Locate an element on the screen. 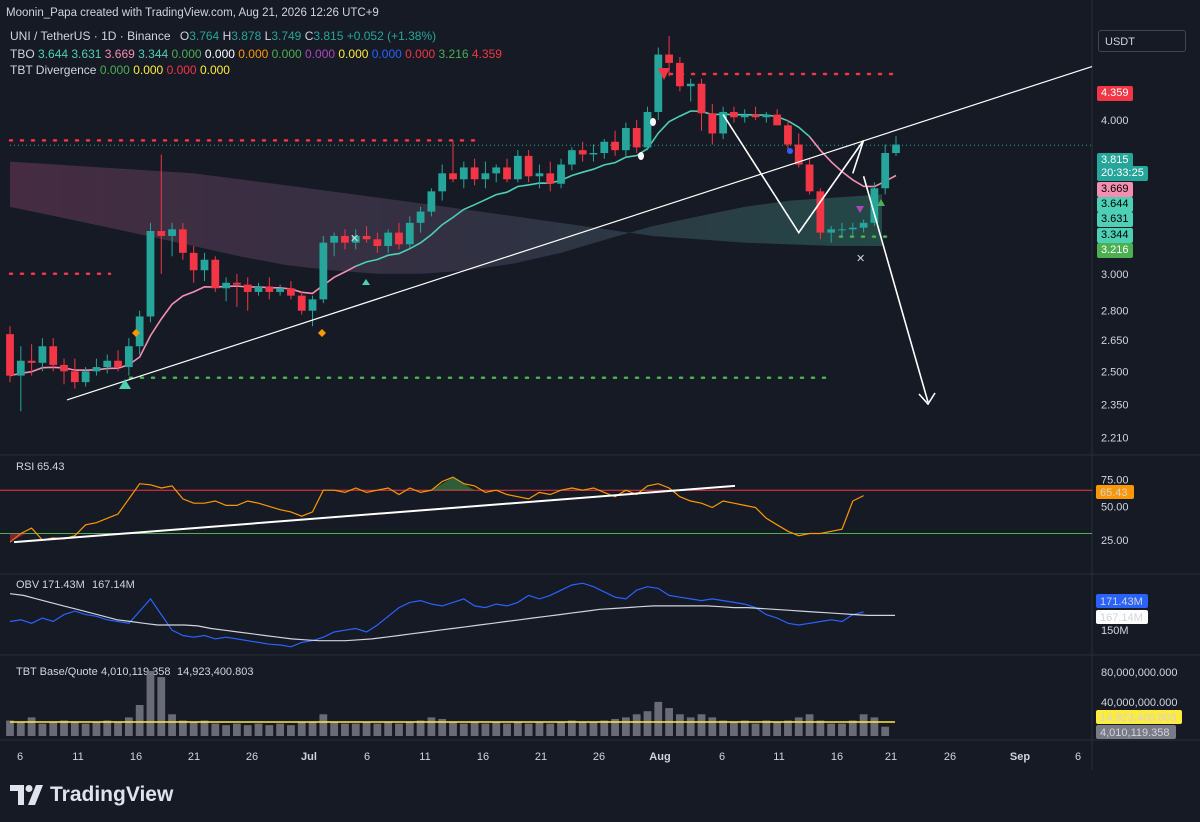 The height and width of the screenshot is (822, 1200). obv-value-badge is located at coordinates (1122, 601).